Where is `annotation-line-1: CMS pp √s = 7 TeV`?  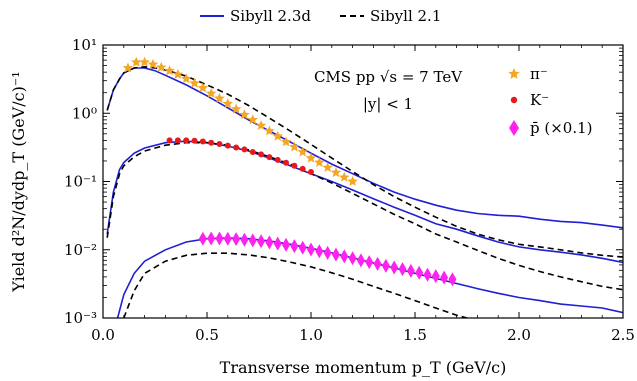
annotation-line-1: CMS pp √s = 7 TeV is located at coordinates (388, 77).